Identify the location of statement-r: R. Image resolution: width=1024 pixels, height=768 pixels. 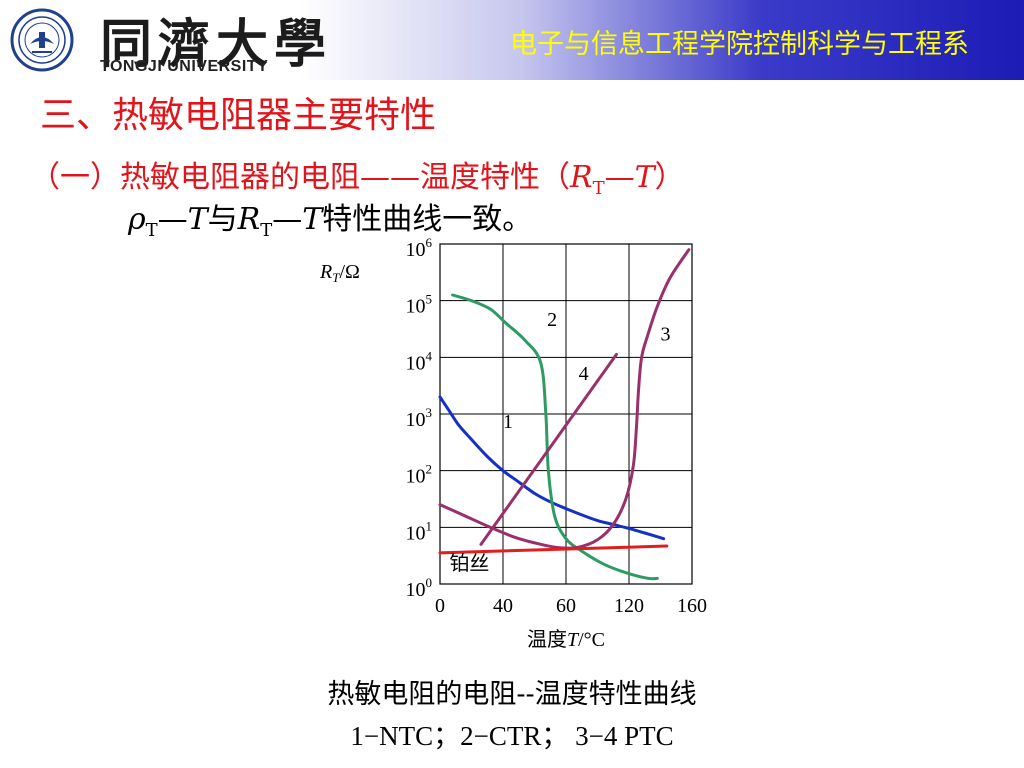
(249, 219).